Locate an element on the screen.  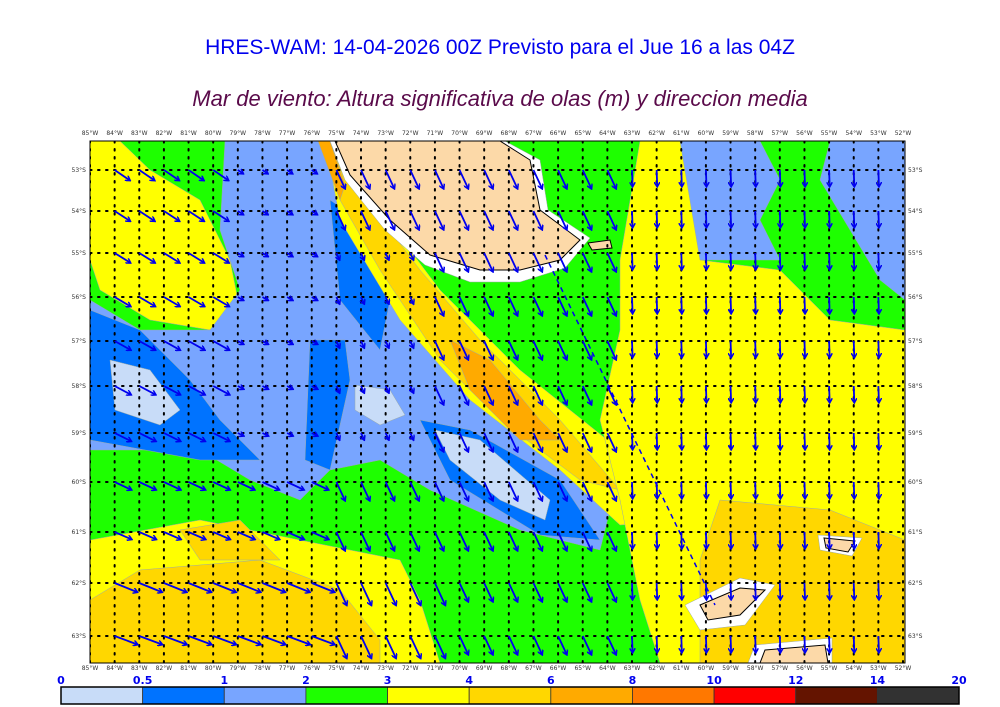
lon-label-bottom: 52°W is located at coordinates (903, 668).